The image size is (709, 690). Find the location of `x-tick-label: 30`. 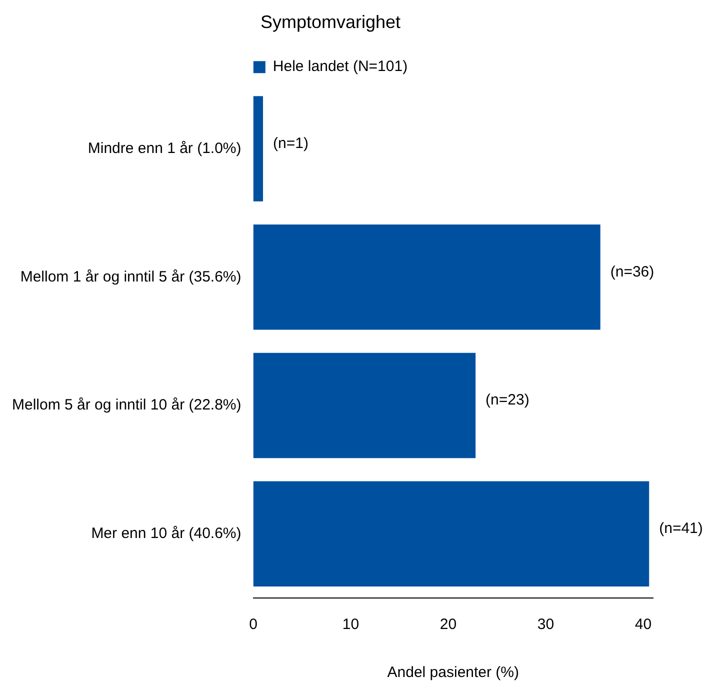

x-tick-label: 30 is located at coordinates (545, 625).